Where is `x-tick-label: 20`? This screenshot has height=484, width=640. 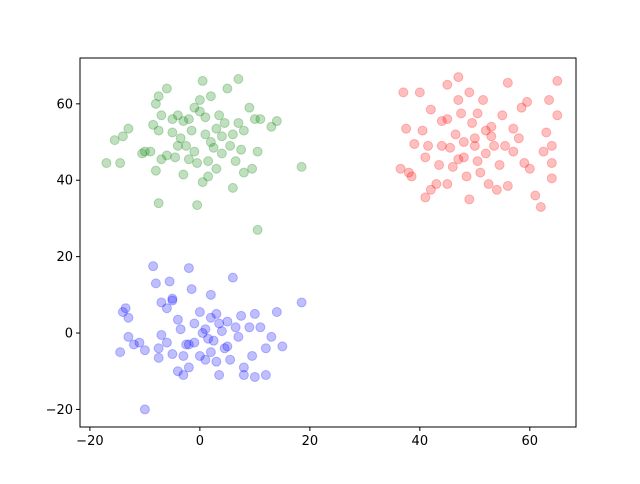
x-tick-label: 20 is located at coordinates (310, 441).